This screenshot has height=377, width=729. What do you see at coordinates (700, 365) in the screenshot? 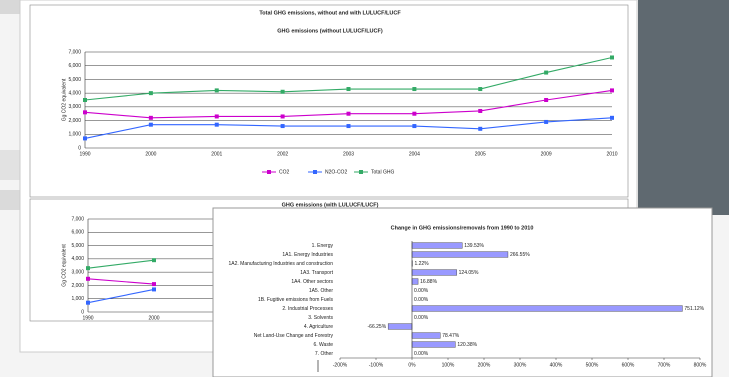
I see `x-tick-label: 800%` at bounding box center [700, 365].